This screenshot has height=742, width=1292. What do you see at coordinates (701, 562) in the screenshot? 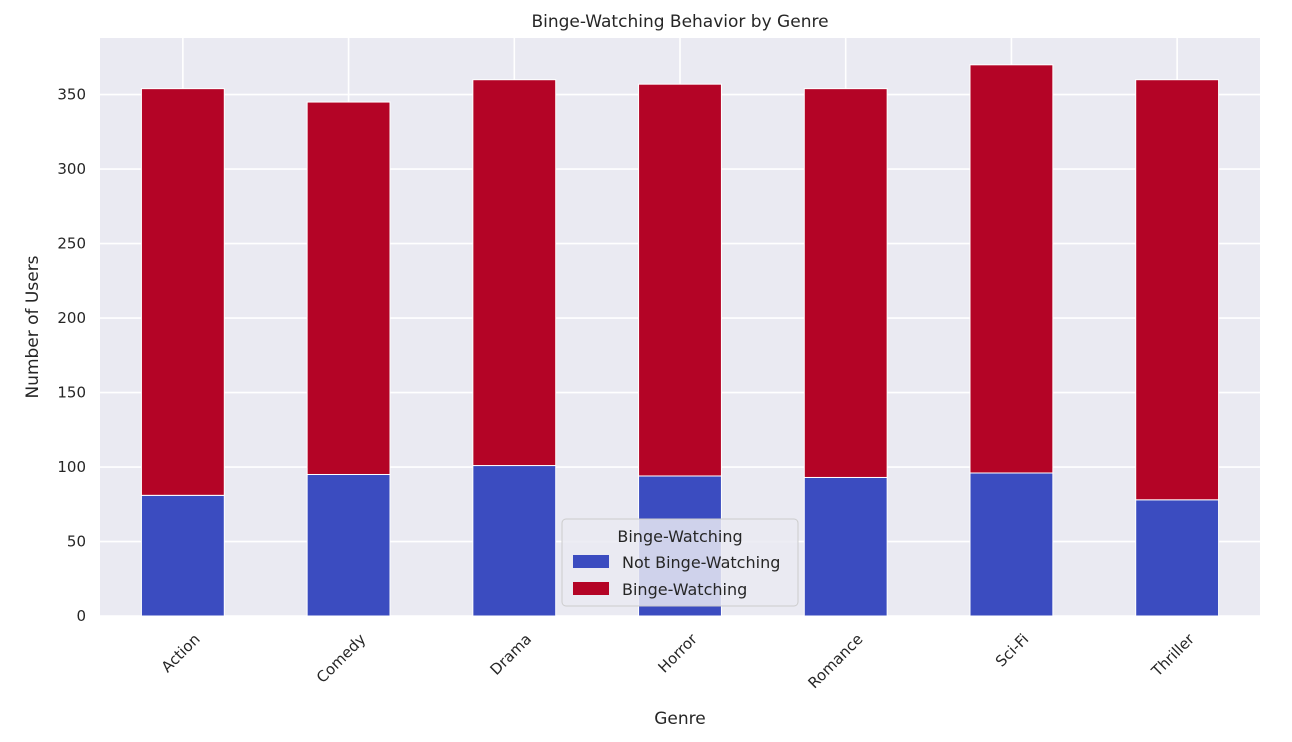
I see `legend-entry-not-binge-watching: Not Binge-Watching` at bounding box center [701, 562].